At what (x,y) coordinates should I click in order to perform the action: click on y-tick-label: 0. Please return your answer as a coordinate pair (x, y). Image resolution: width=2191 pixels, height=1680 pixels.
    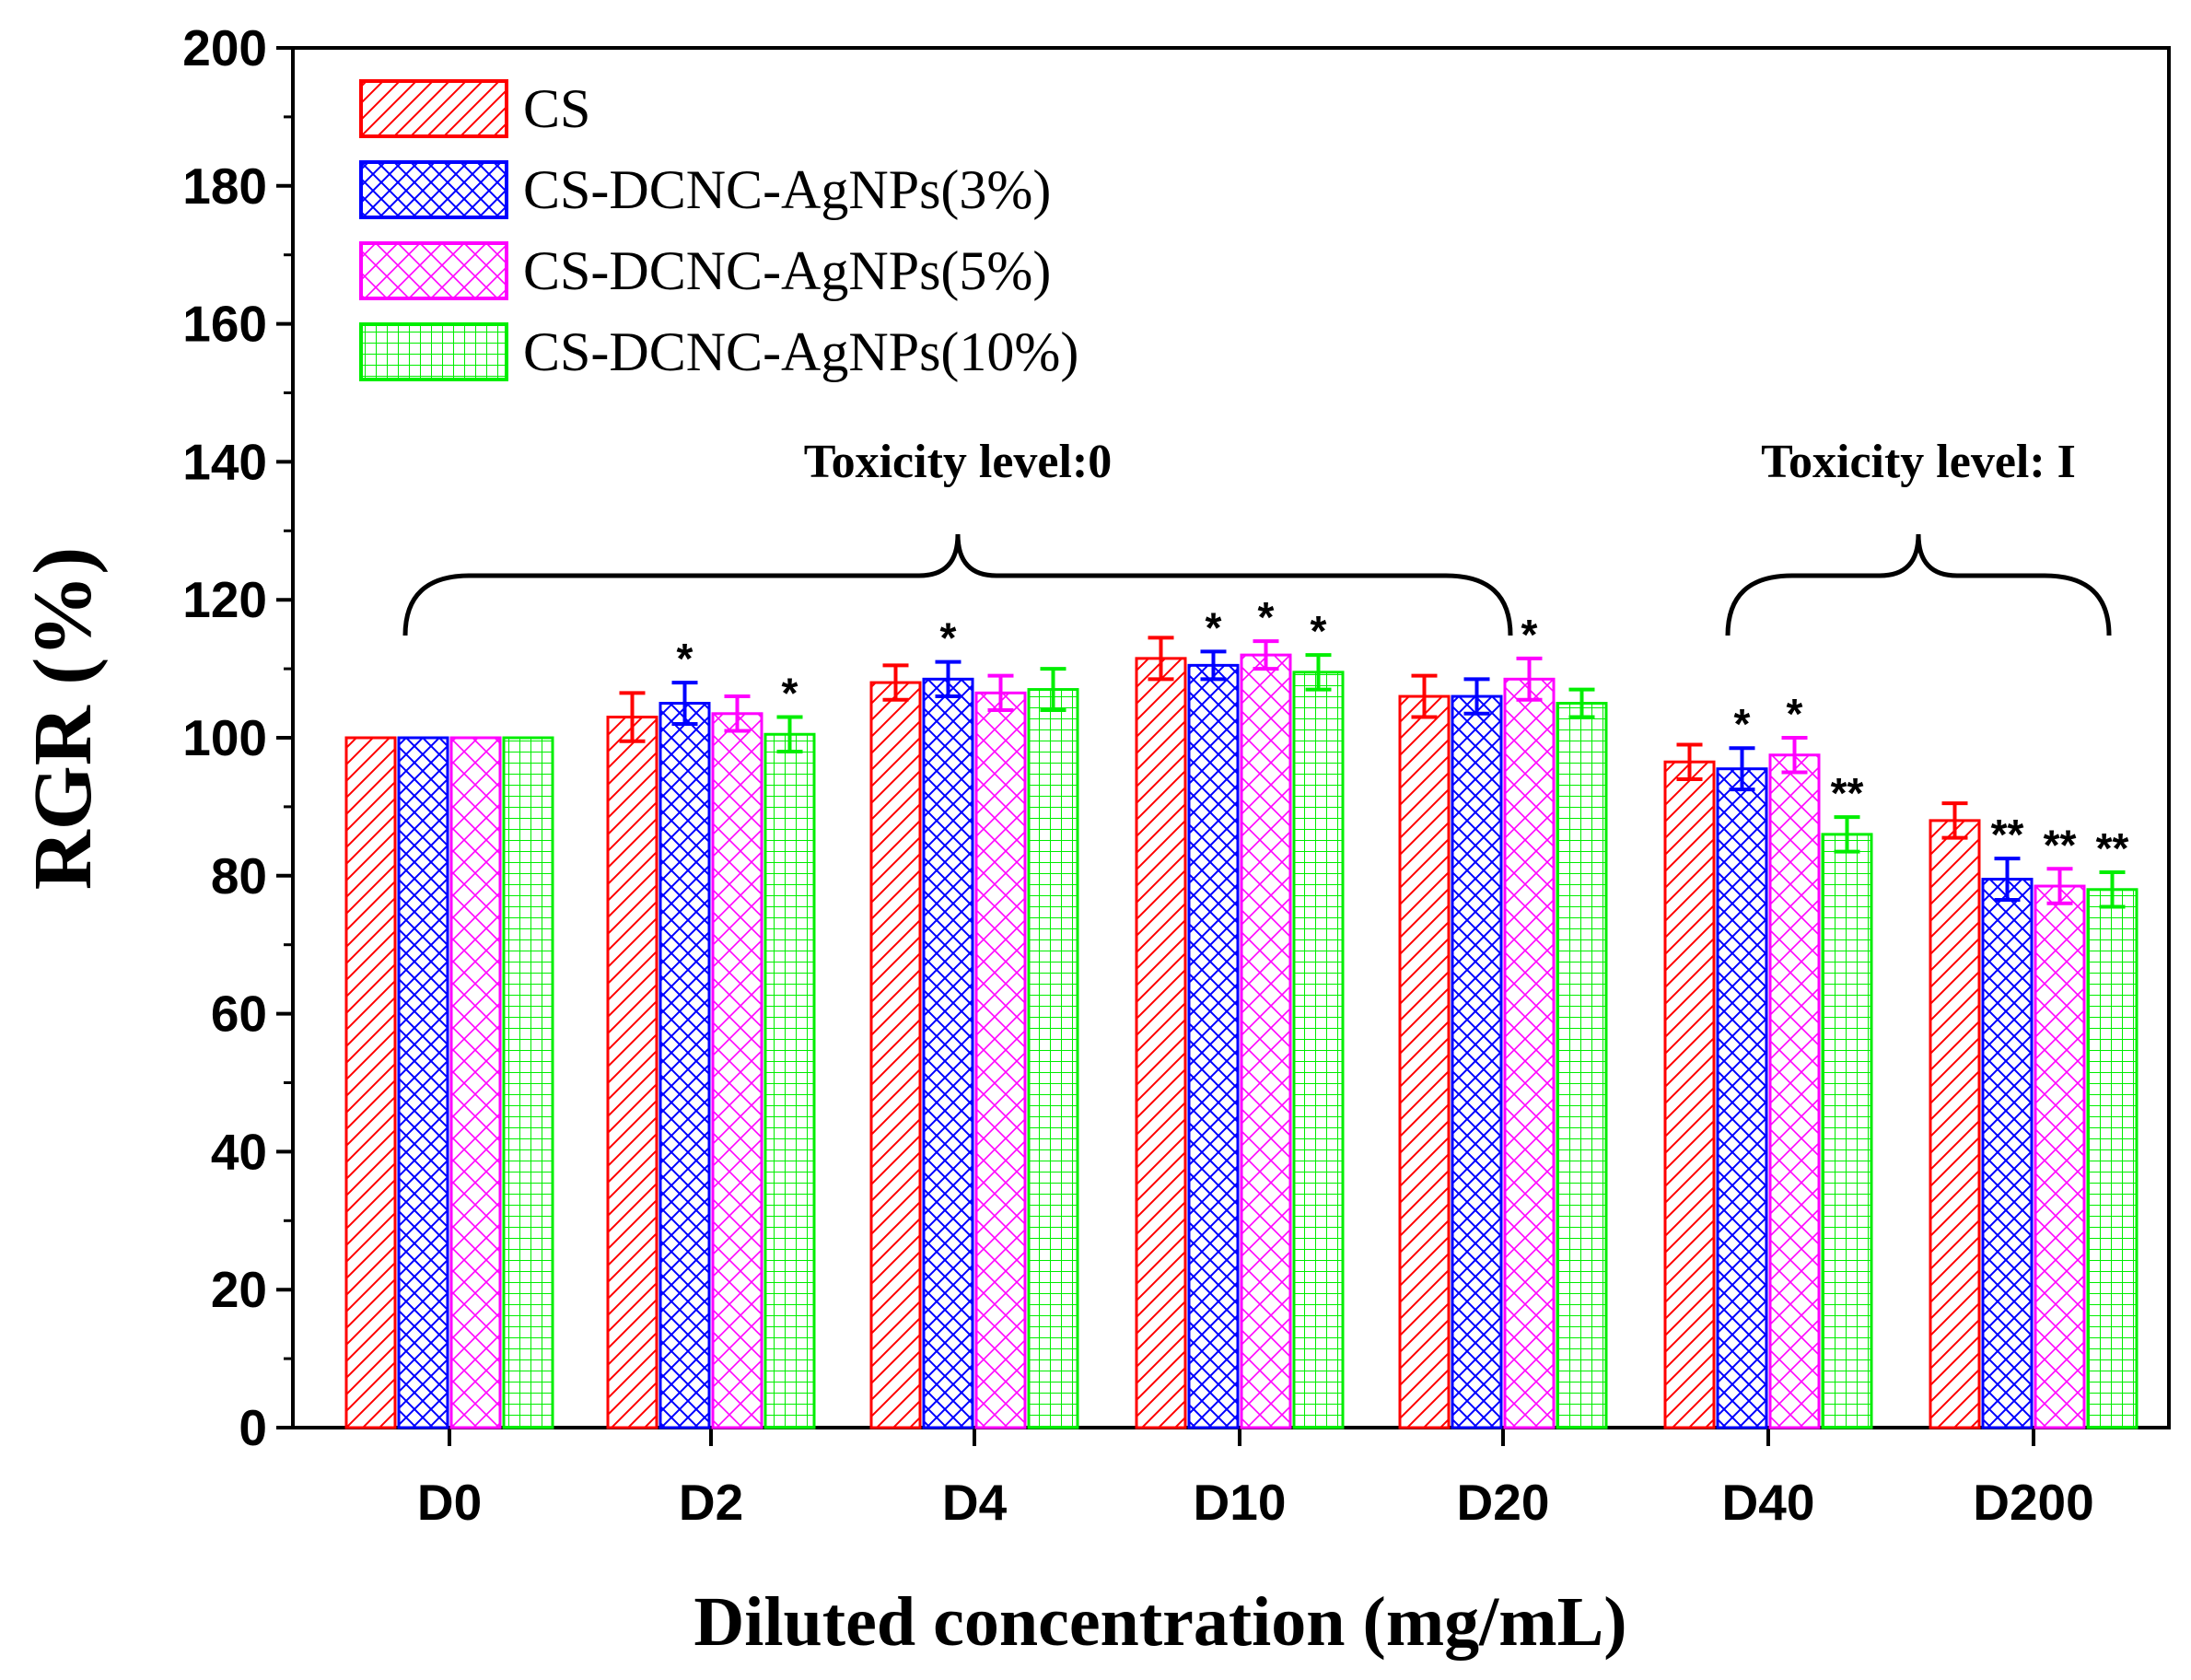
    Looking at the image, I should click on (253, 1427).